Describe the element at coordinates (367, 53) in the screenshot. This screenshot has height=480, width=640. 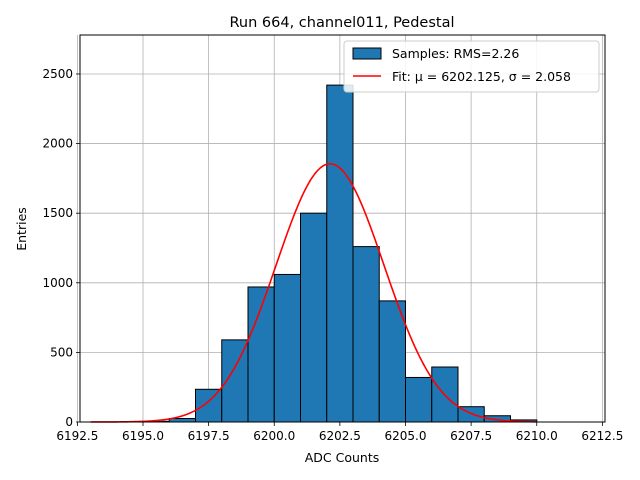
I see `legend-bar-swatch` at that location.